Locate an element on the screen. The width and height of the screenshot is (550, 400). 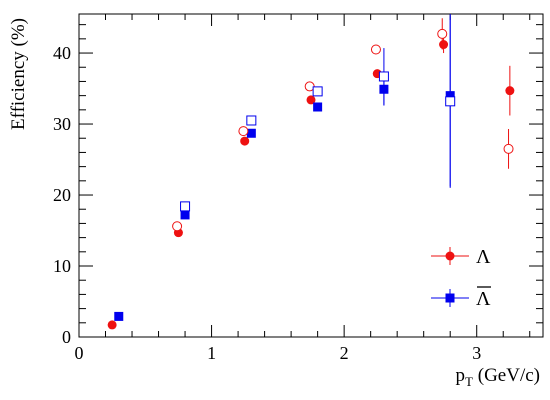
x-axis-label-unit: (GeV/c) is located at coordinates (506, 375).